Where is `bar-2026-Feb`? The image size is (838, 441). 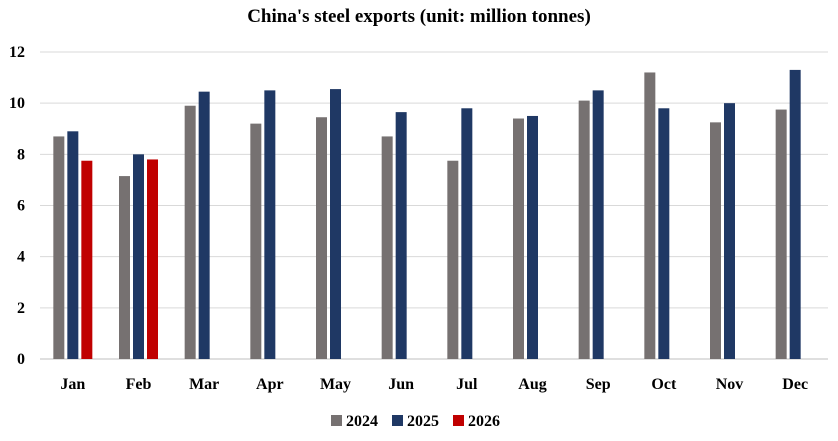 bar-2026-Feb is located at coordinates (152, 259).